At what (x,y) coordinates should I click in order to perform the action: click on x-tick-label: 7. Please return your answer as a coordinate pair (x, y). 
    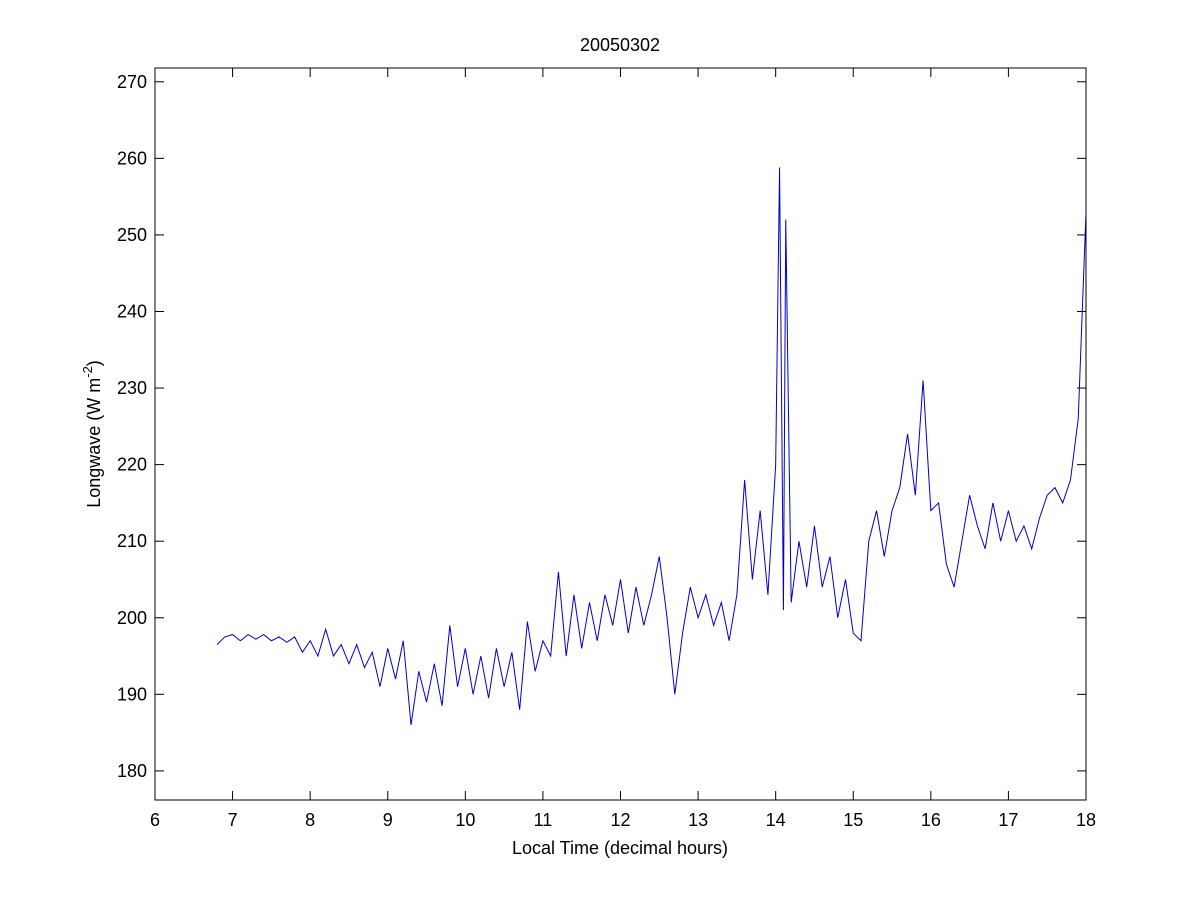
    Looking at the image, I should click on (233, 820).